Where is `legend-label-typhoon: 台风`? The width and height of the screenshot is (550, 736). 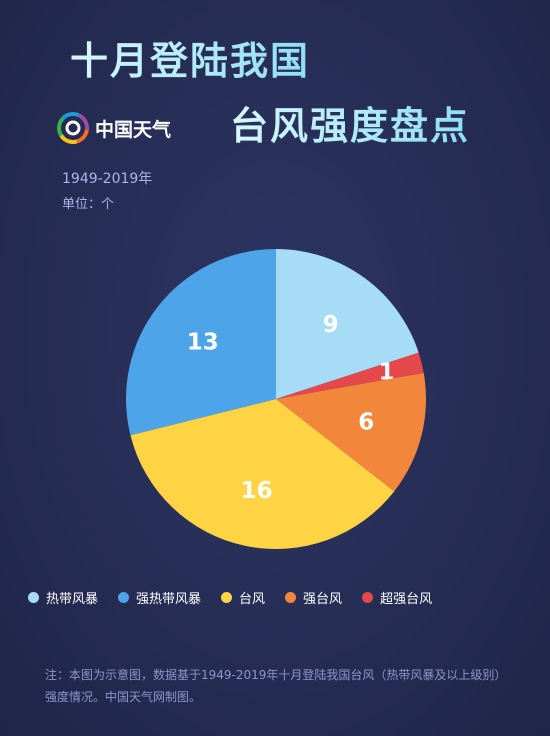 legend-label-typhoon: 台风 is located at coordinates (252, 599).